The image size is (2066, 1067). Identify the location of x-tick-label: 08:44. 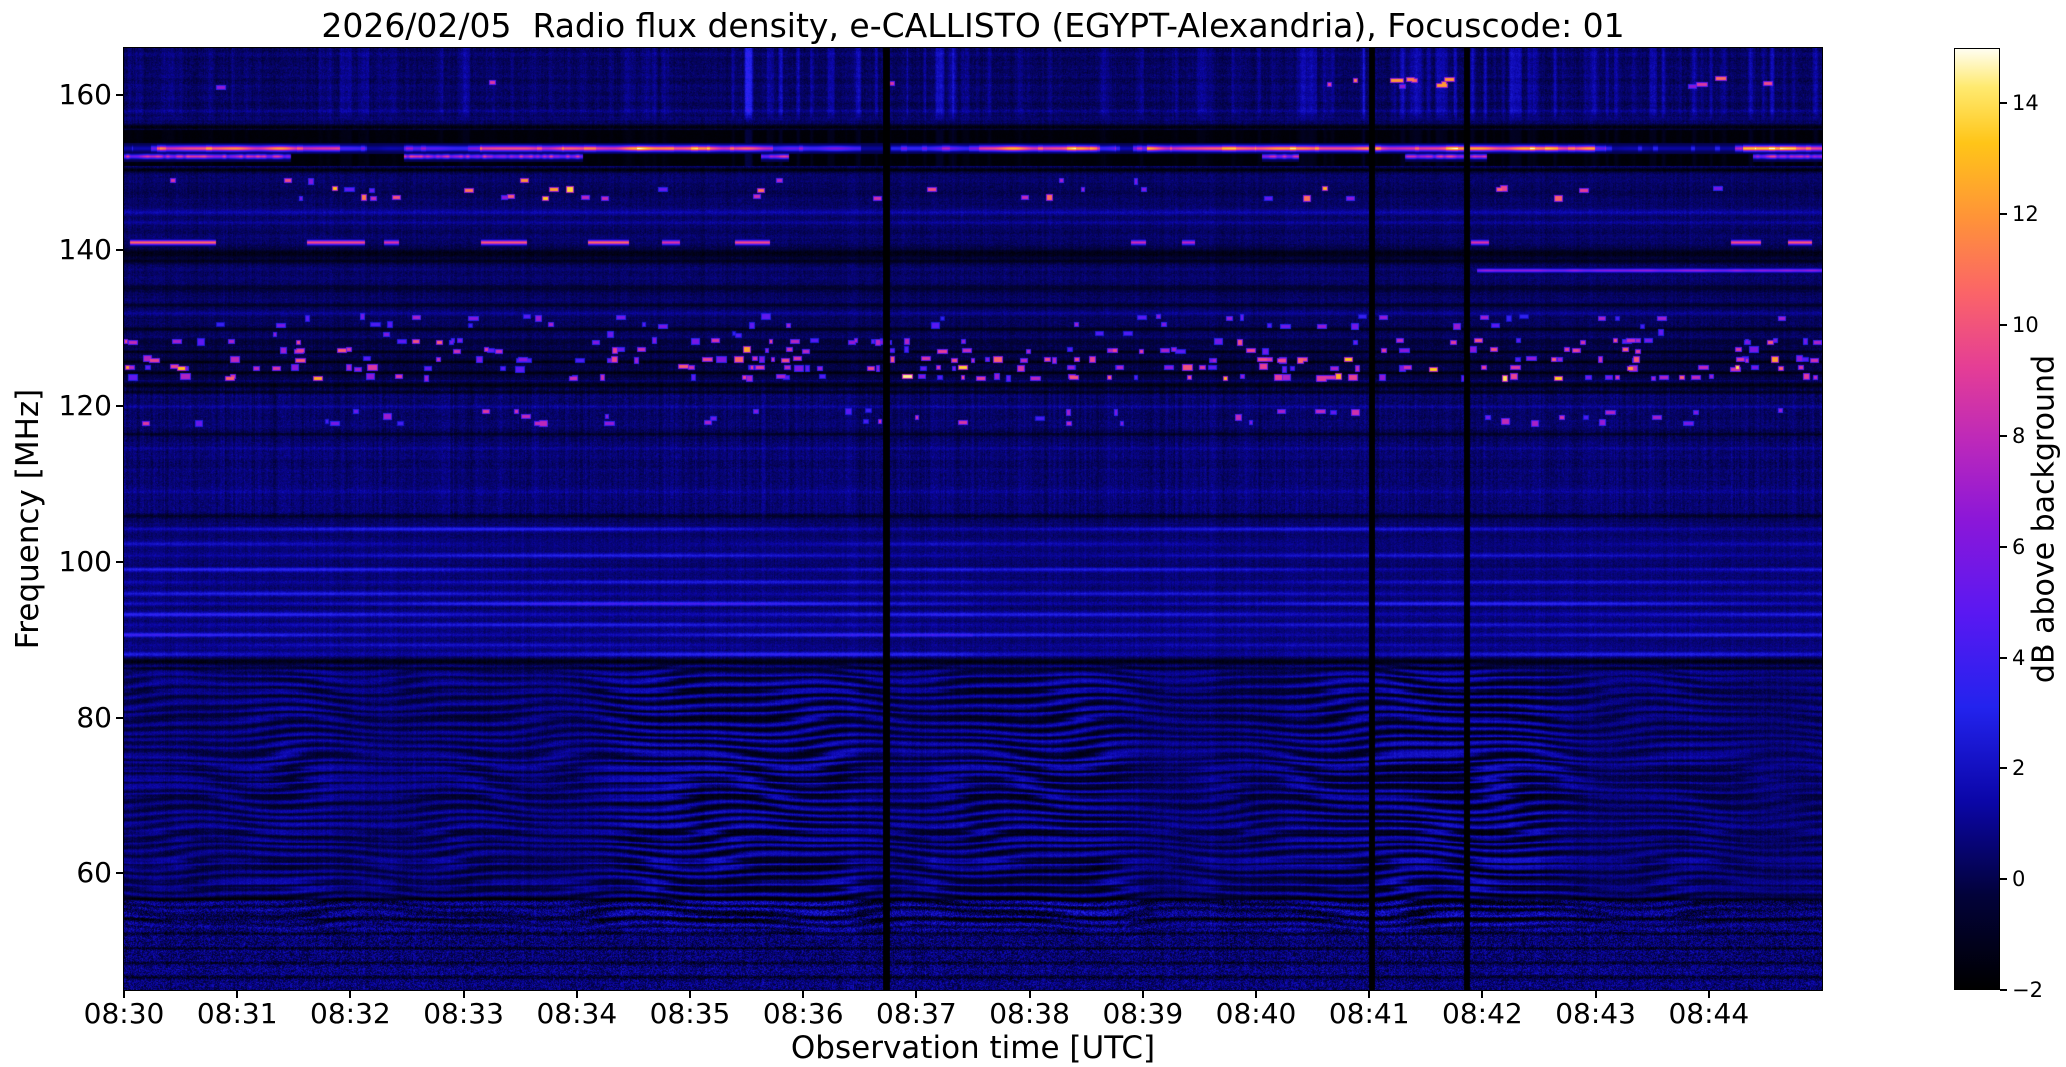
(1709, 1013).